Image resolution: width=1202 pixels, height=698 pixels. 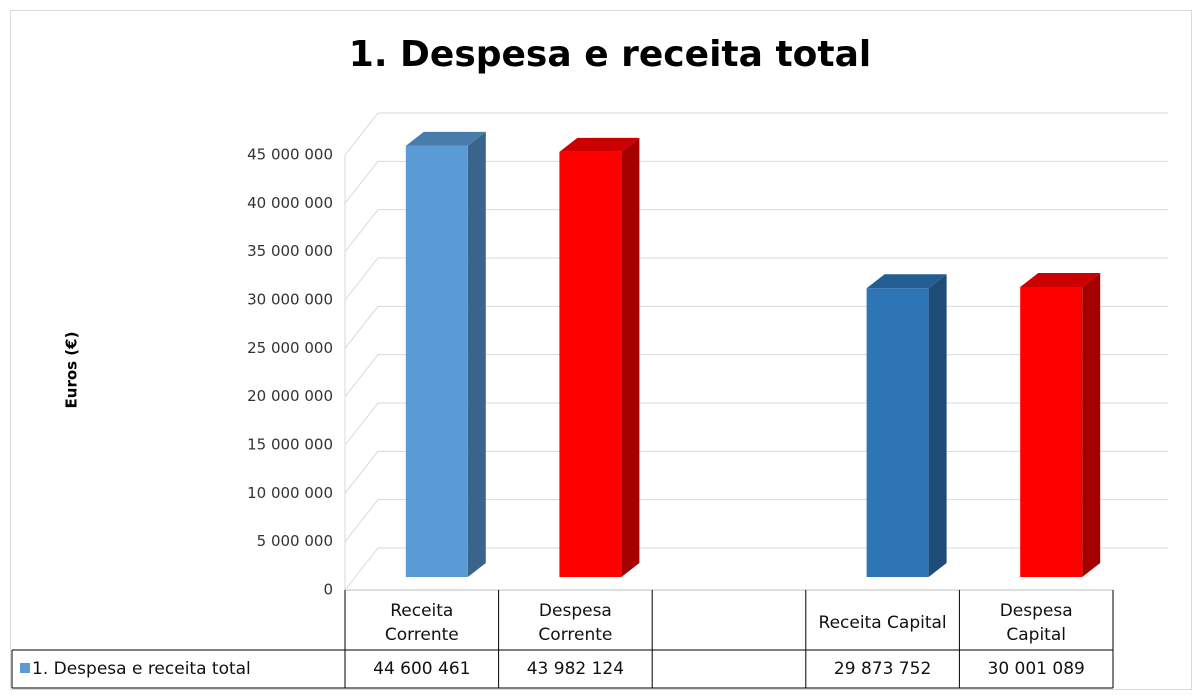 What do you see at coordinates (72, 370) in the screenshot?
I see `y-axis-label: Euros (€)` at bounding box center [72, 370].